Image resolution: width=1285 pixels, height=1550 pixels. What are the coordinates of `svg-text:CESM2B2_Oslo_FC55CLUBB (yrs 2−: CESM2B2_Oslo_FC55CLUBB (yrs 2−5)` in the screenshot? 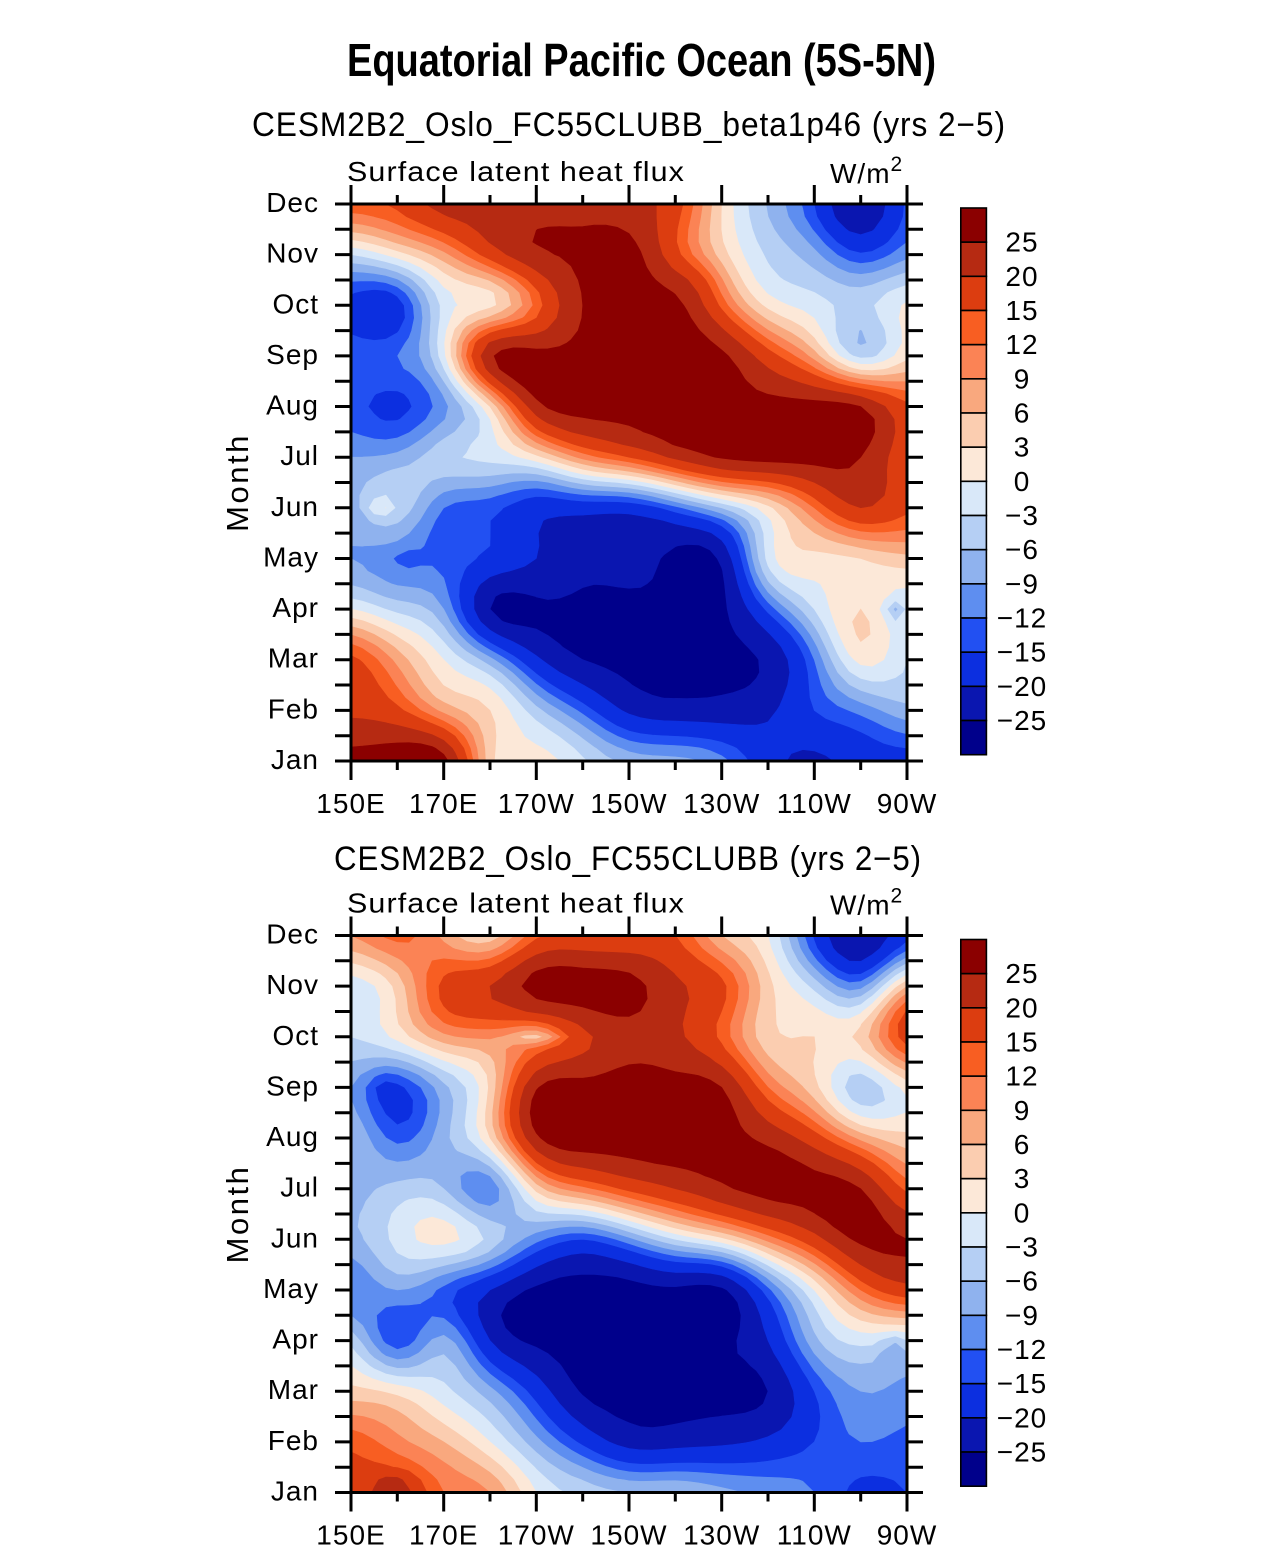 It's located at (628, 859).